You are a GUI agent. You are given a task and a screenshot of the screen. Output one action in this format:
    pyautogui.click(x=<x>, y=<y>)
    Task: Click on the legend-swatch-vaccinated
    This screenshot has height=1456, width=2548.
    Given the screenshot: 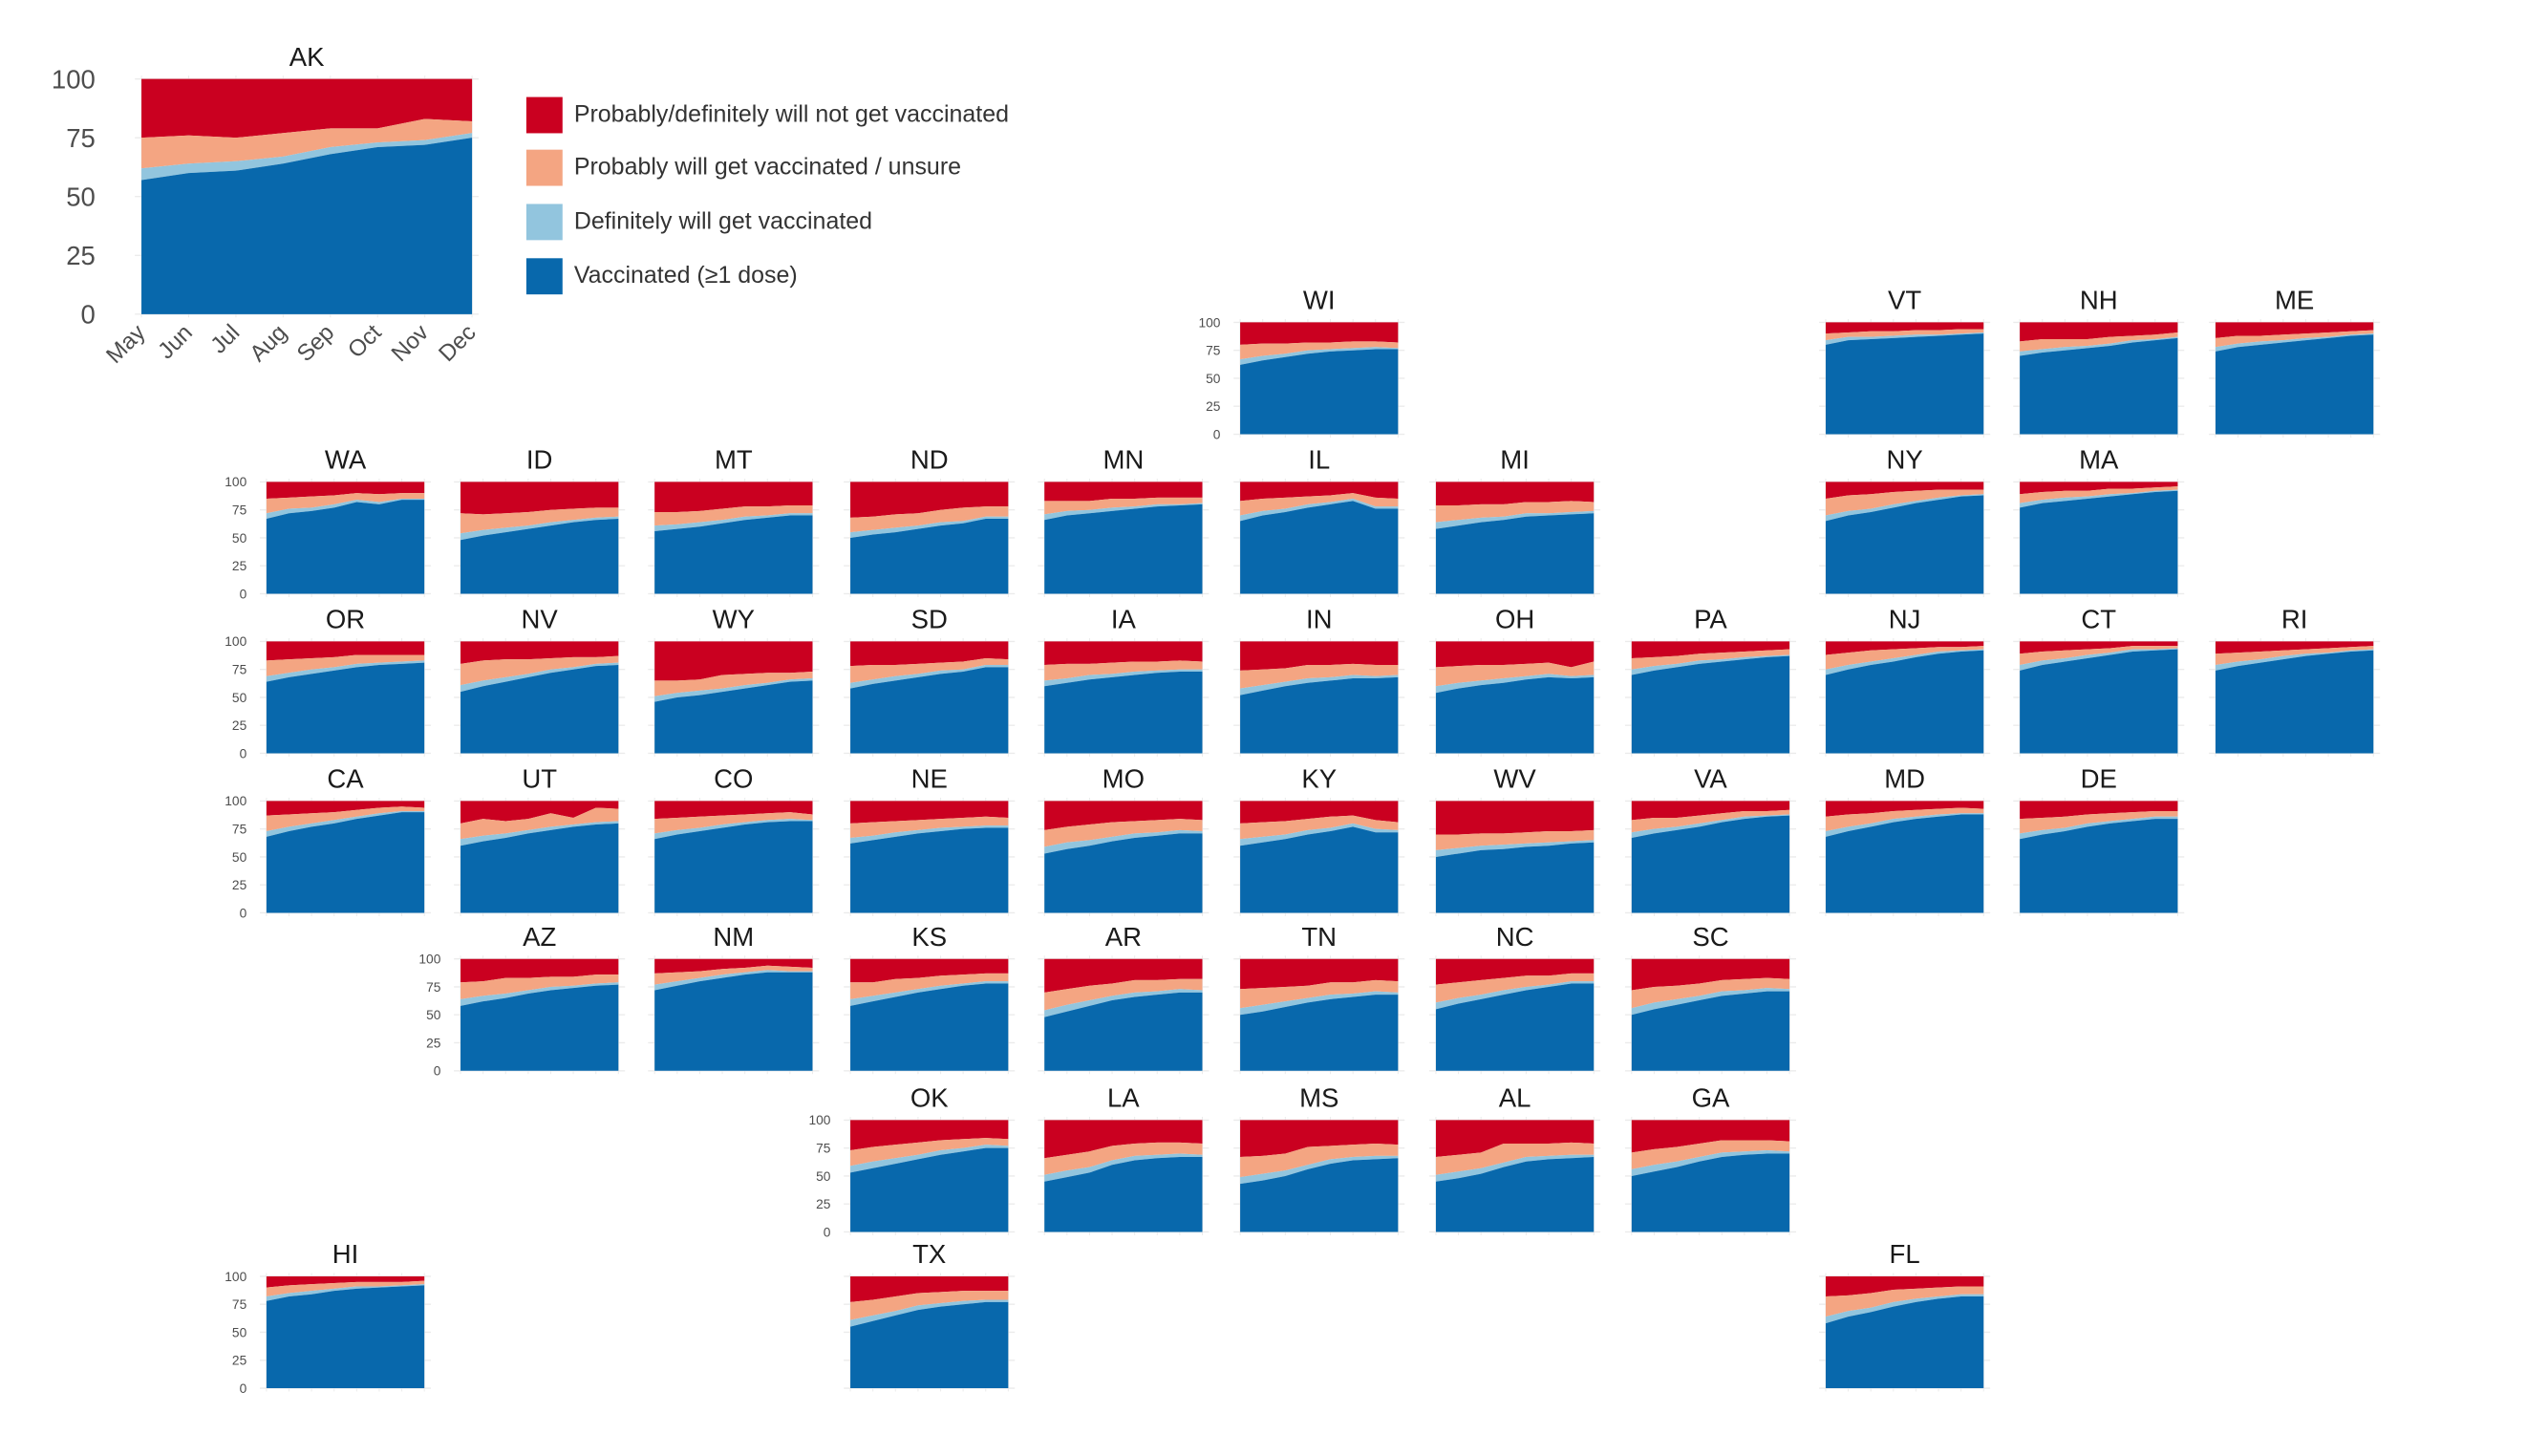 What is the action you would take?
    pyautogui.click(x=544, y=276)
    